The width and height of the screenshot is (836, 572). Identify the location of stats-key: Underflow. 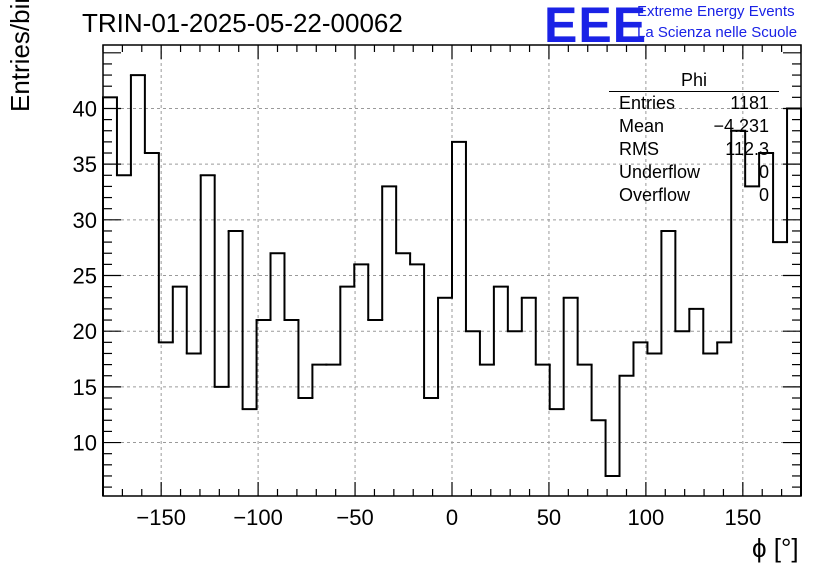
(660, 172).